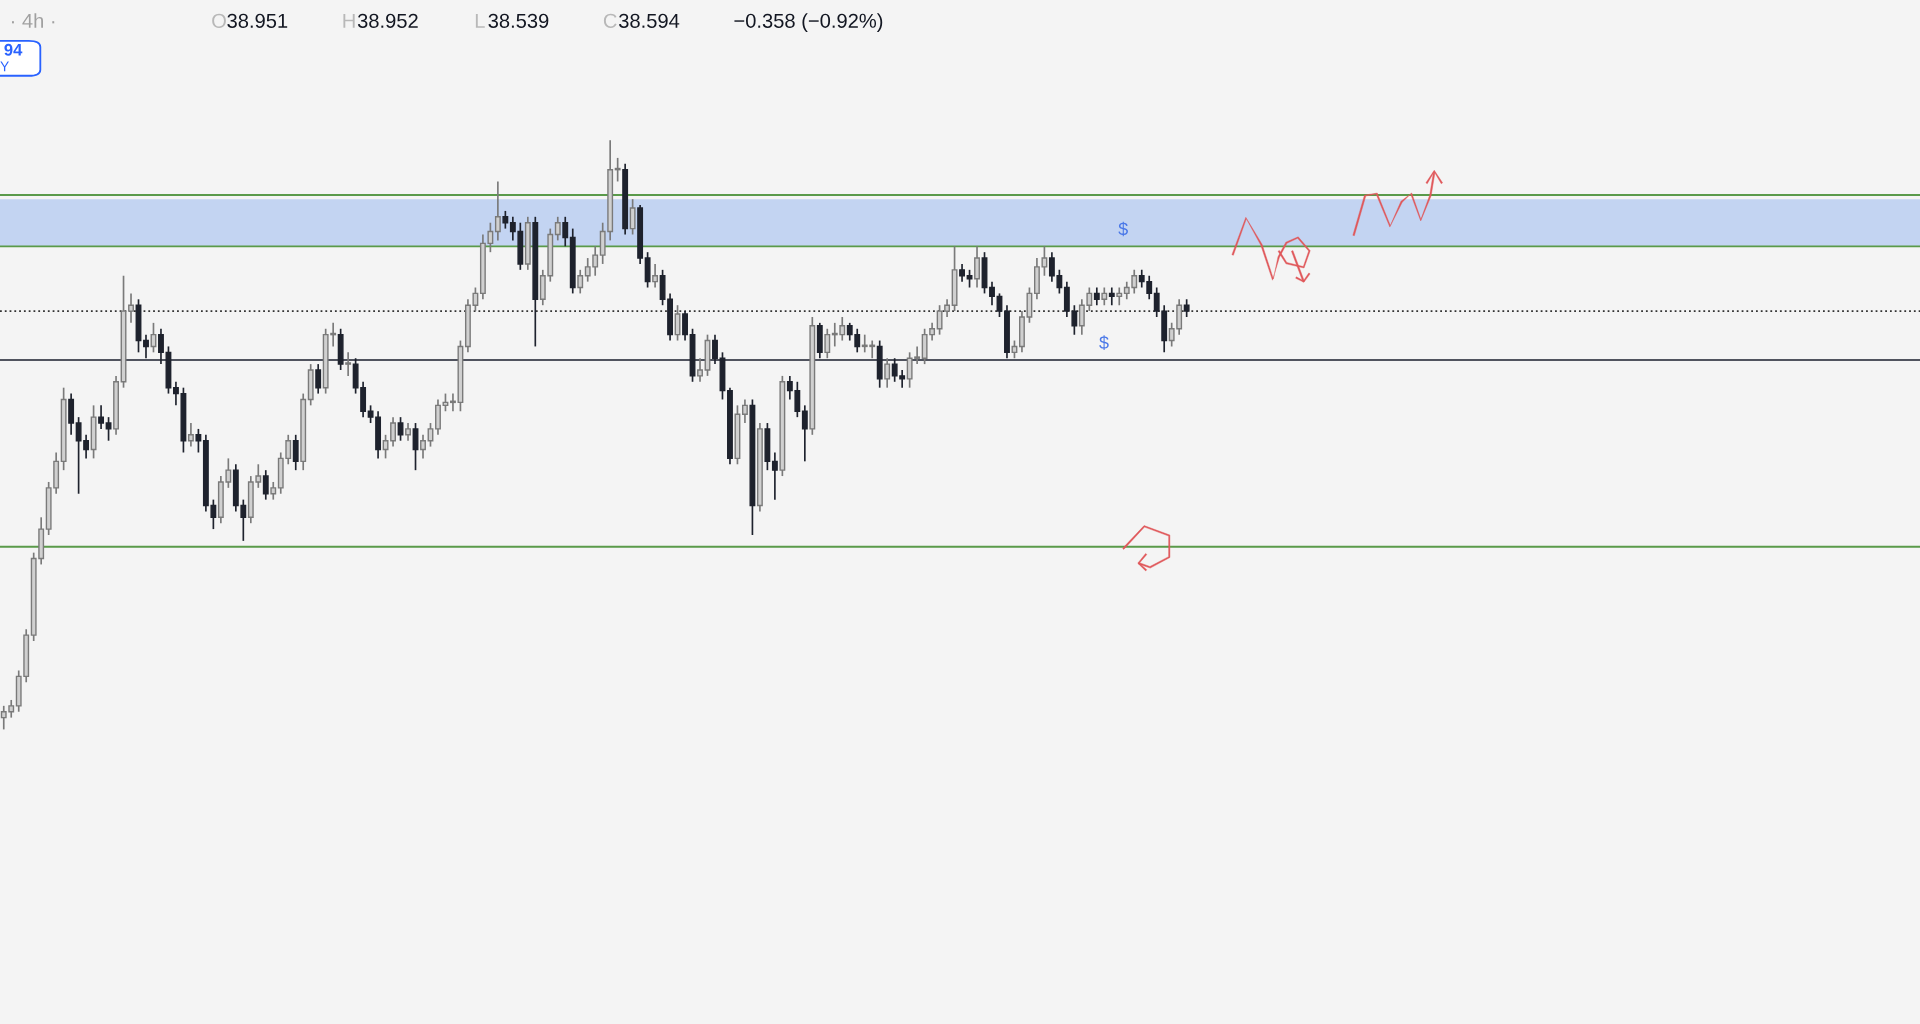 This screenshot has height=1024, width=1920. I want to click on text: O, so click(219, 20).